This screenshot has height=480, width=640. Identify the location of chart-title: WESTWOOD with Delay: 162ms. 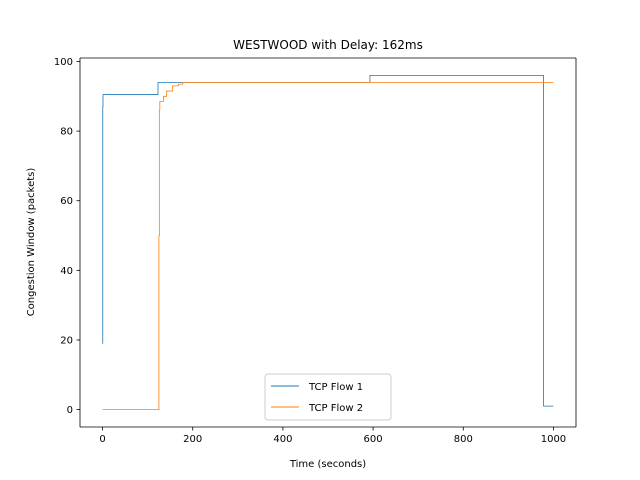
(328, 45).